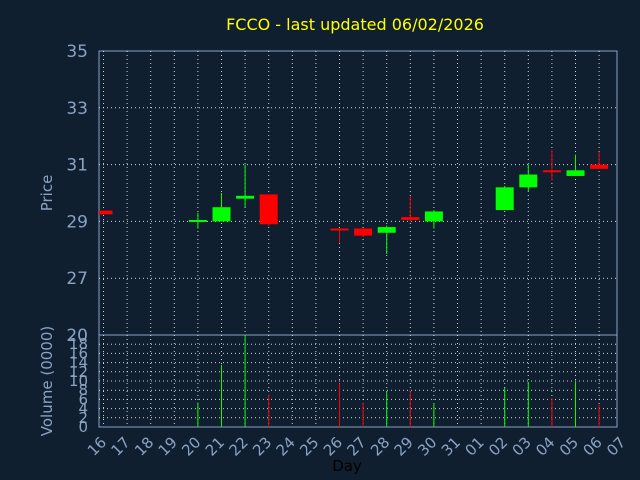  Describe the element at coordinates (522, 446) in the screenshot. I see `day-tick-label: 03` at that location.